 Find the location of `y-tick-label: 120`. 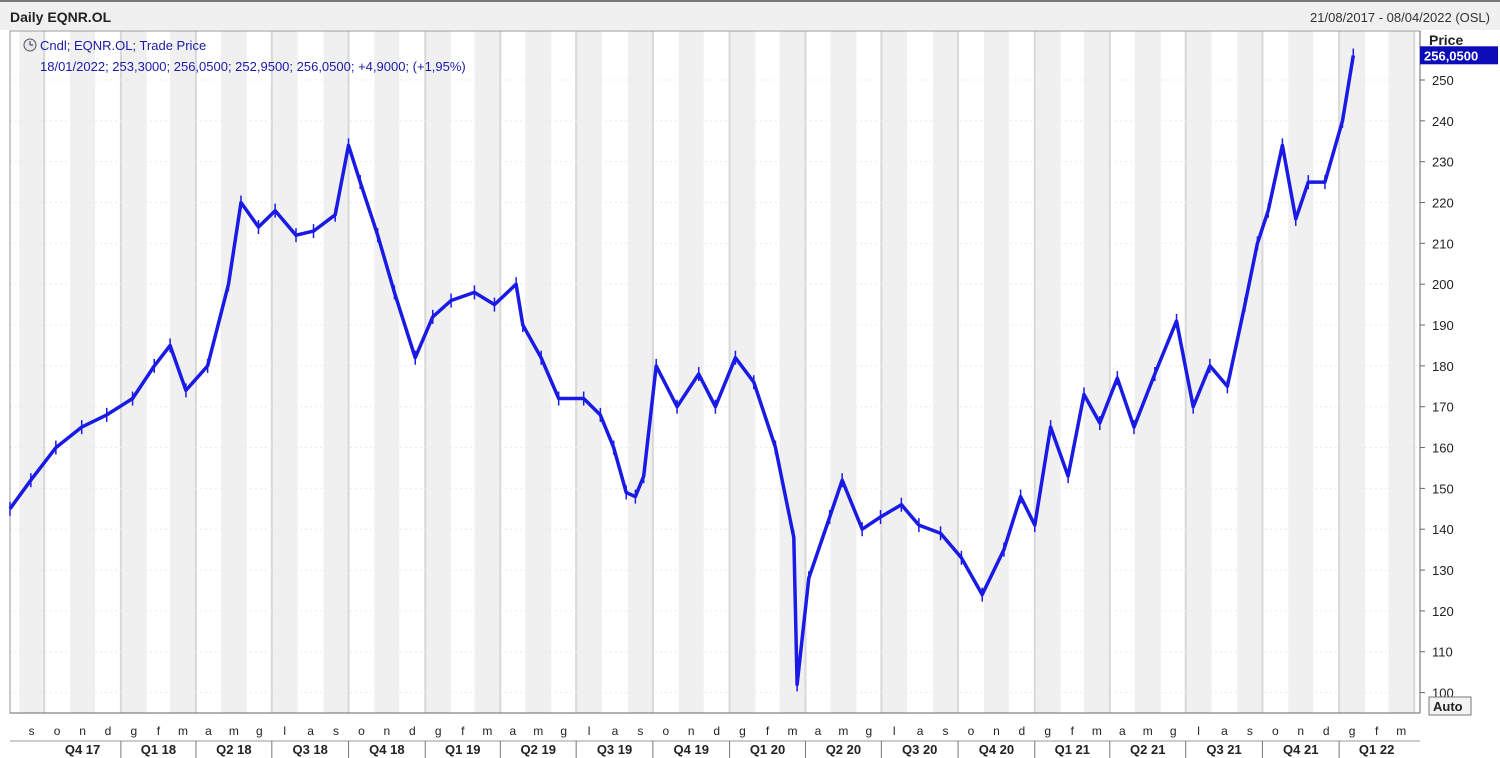

y-tick-label: 120 is located at coordinates (1443, 611).